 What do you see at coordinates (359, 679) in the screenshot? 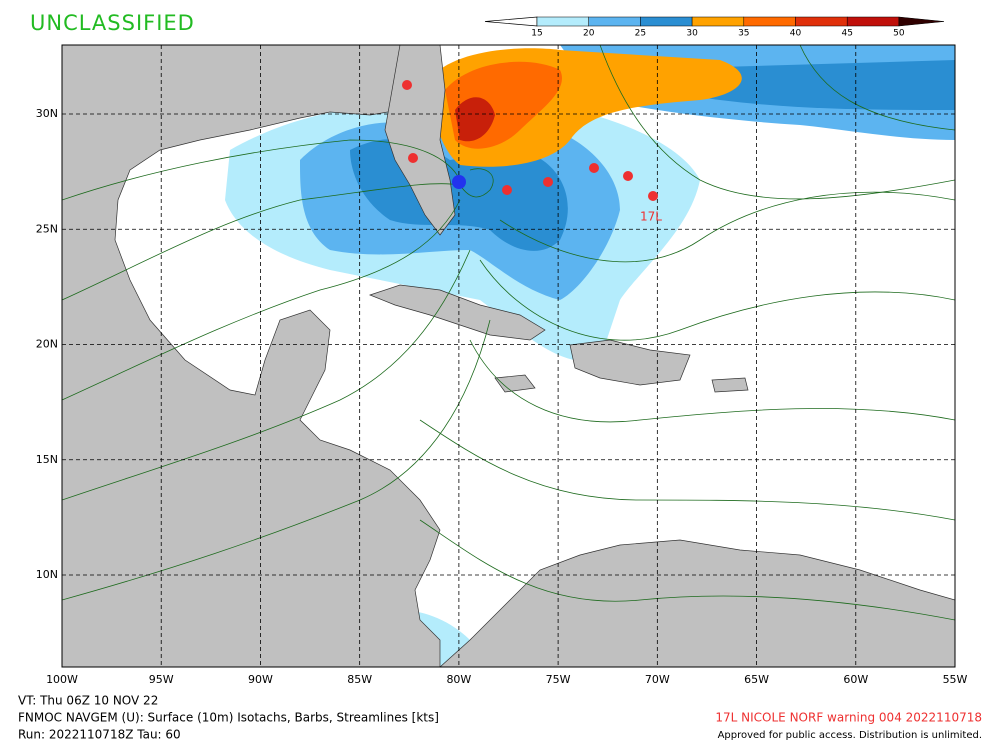
I see `lon-label: 85W` at bounding box center [359, 679].